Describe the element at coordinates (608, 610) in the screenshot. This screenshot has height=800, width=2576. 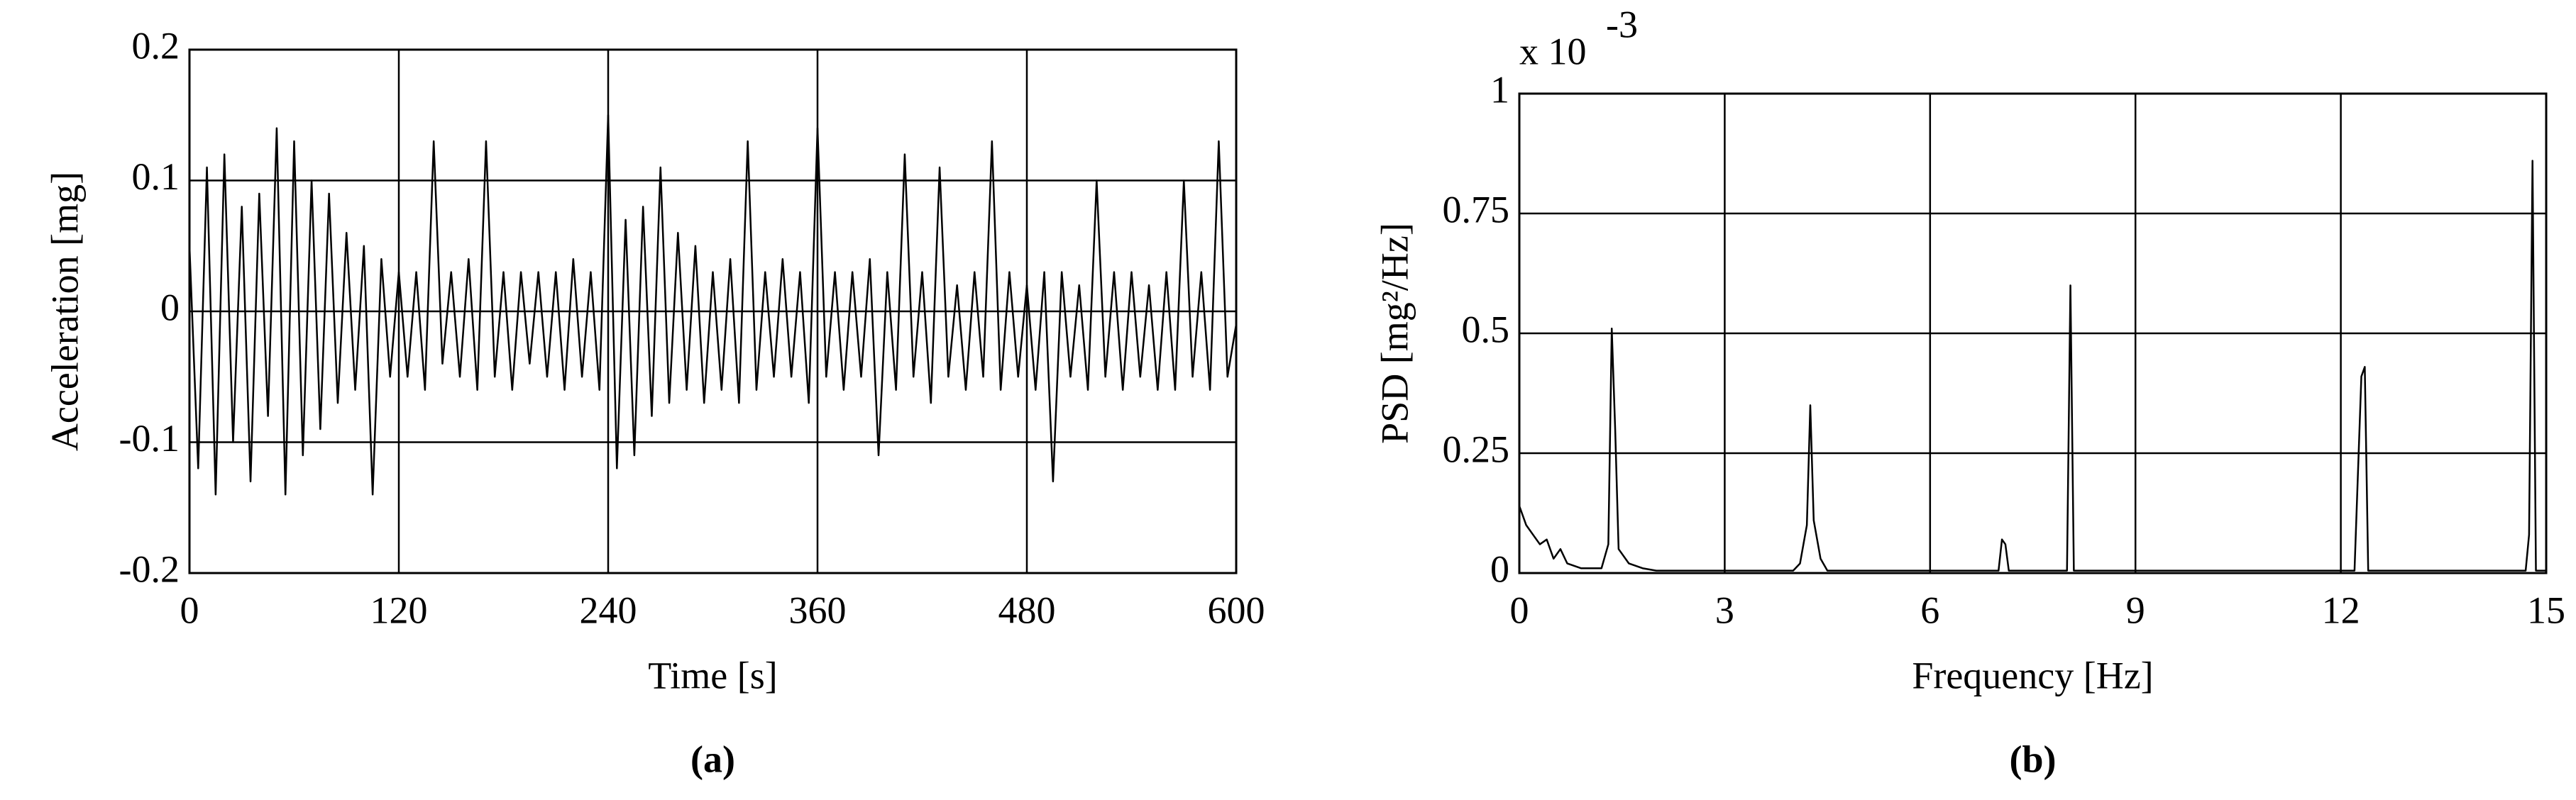
I see `x-tick-label: 240` at that location.